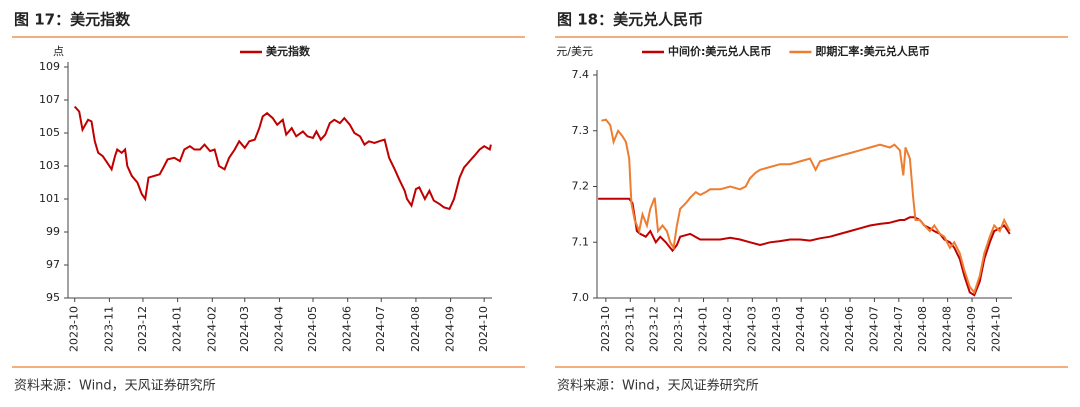  What do you see at coordinates (872, 51) in the screenshot?
I see `legend-label: 即期汇率:美元兑人民币` at bounding box center [872, 51].